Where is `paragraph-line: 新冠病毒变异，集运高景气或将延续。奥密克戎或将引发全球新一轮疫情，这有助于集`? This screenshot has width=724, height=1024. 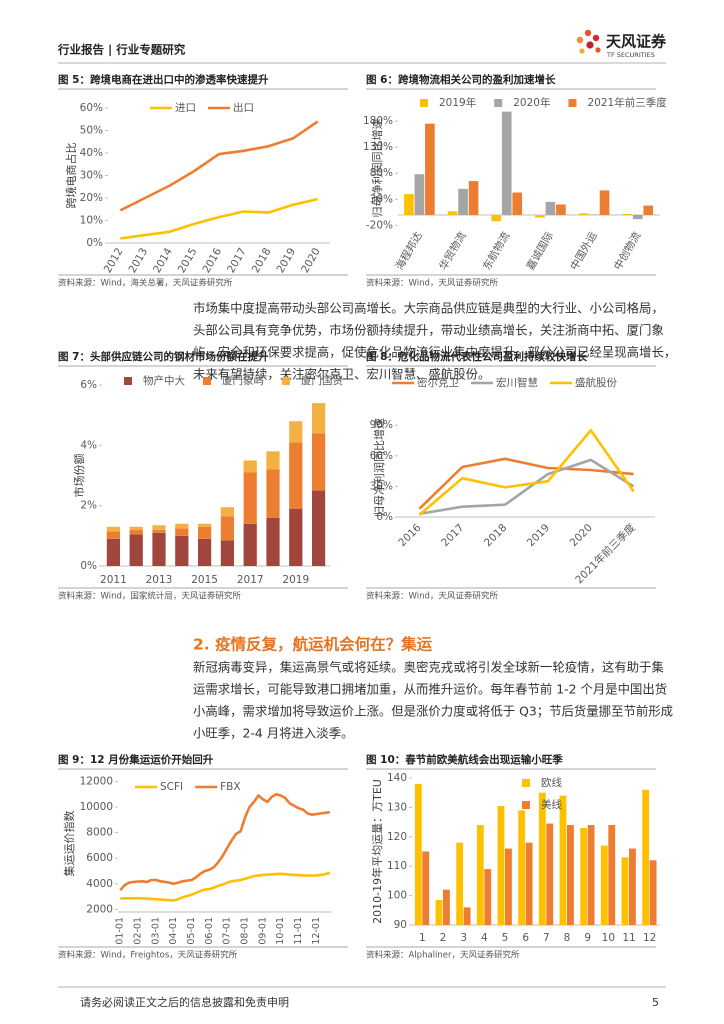
paragraph-line: 新冠病毒变异，集运高景气或将延续。奥密克戎或将引发全球新一轮疫情，这有助于集 is located at coordinates (428, 667).